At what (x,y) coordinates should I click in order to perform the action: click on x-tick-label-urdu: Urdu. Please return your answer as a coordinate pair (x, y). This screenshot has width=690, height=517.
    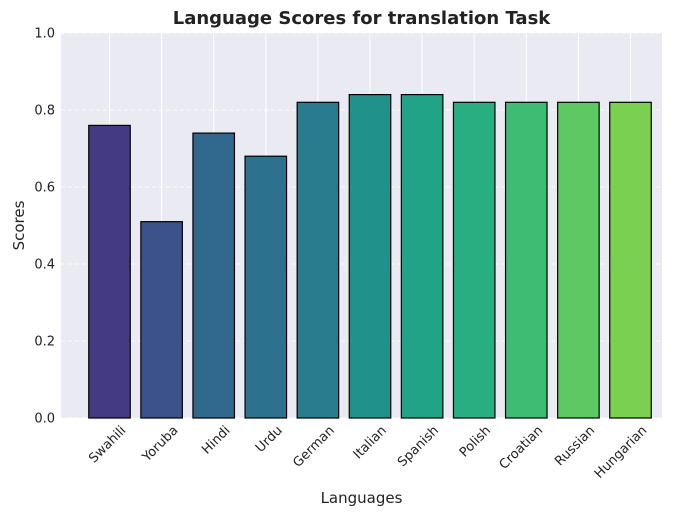
    Looking at the image, I should click on (269, 439).